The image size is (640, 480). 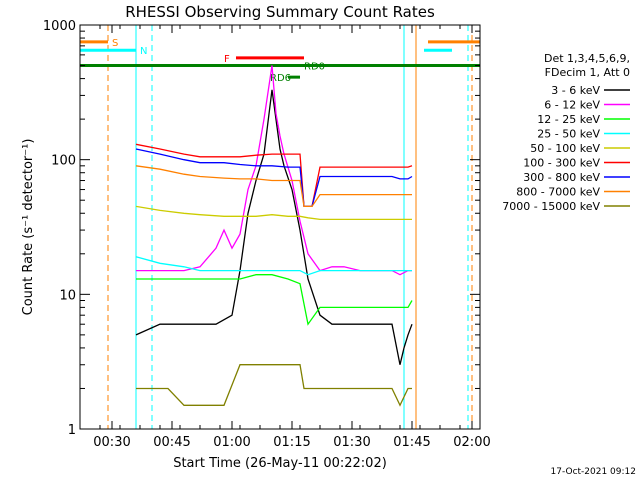 What do you see at coordinates (551, 206) in the screenshot?
I see `legend-label: 7000 - 15000 keV` at bounding box center [551, 206].